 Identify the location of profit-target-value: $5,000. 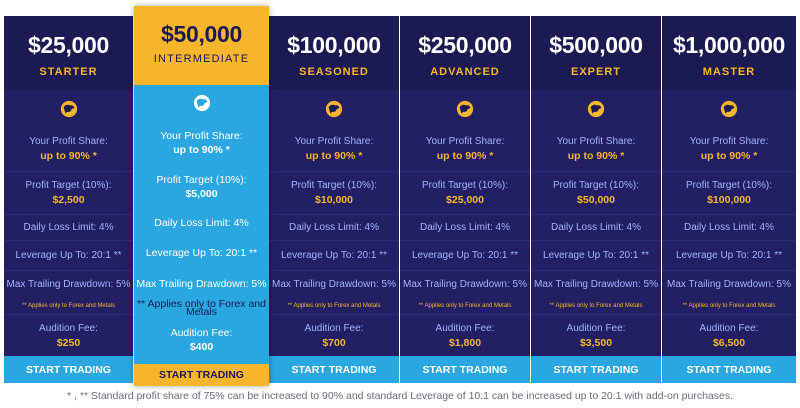
(201, 193).